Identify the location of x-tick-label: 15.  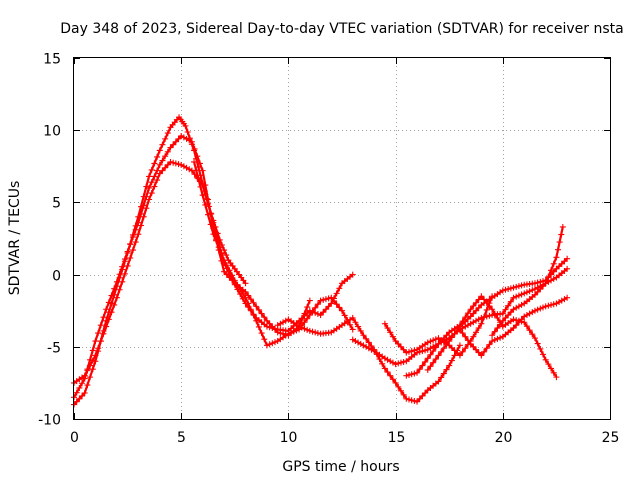
(397, 438).